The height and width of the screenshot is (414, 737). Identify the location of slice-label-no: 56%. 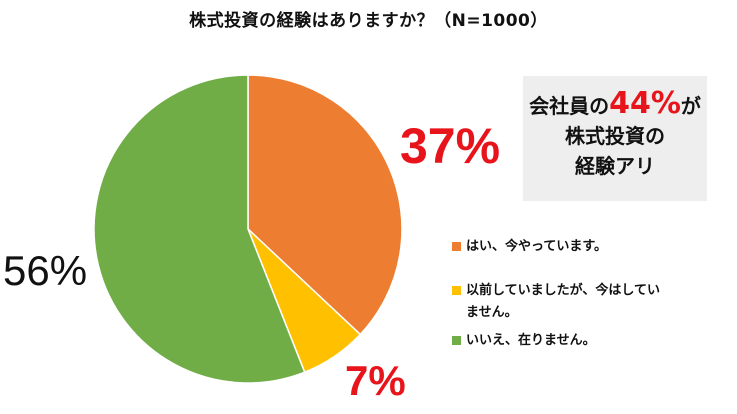
(45, 270).